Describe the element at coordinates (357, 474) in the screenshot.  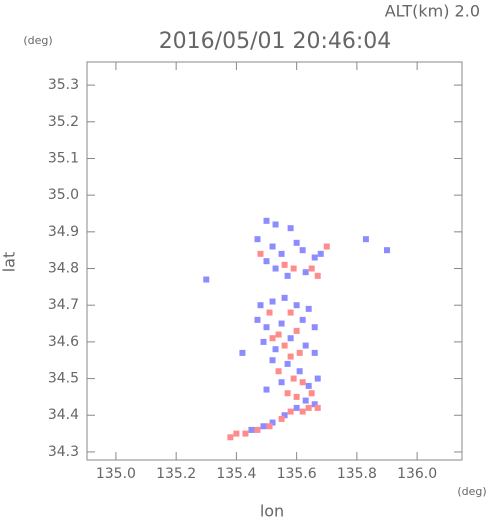
I see `x-tick-label: 135.8` at that location.